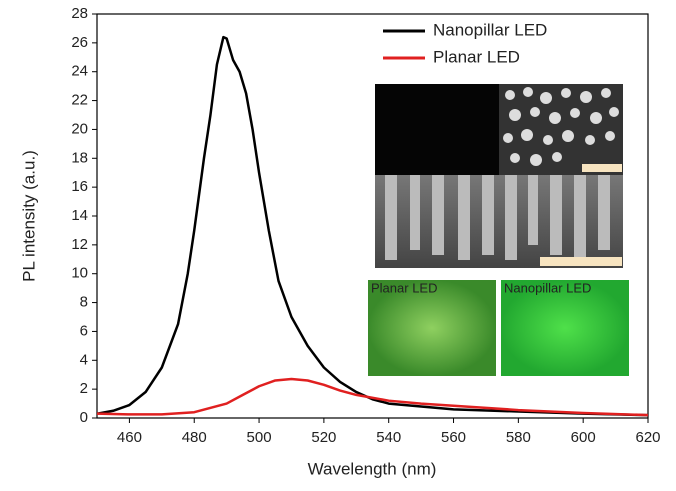  I want to click on legend-label: Nanopillar LED, so click(490, 29).